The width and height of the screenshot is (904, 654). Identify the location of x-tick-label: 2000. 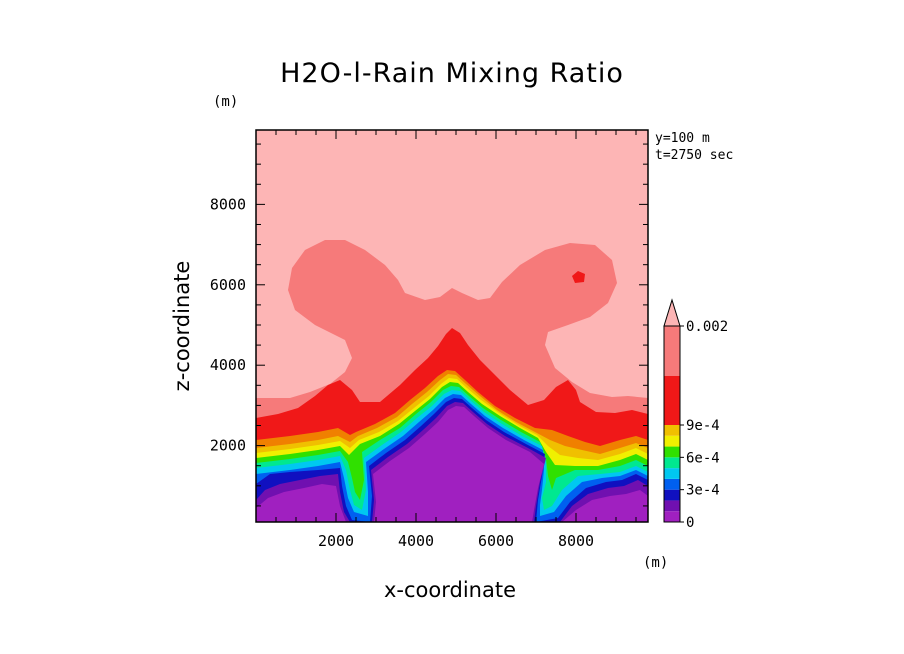
(336, 541).